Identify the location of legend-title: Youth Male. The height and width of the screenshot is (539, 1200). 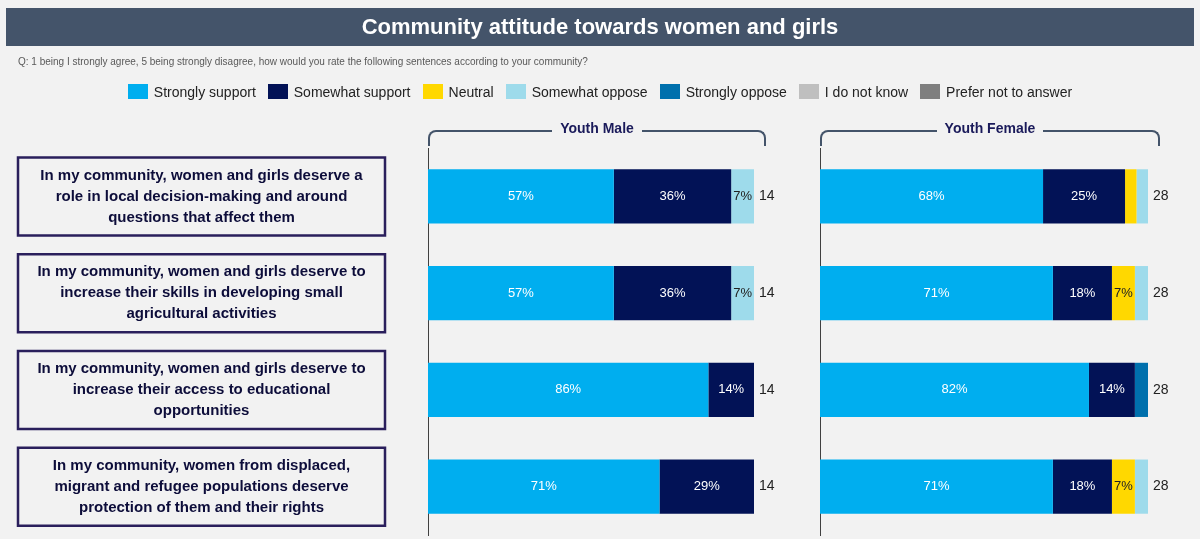
(597, 128).